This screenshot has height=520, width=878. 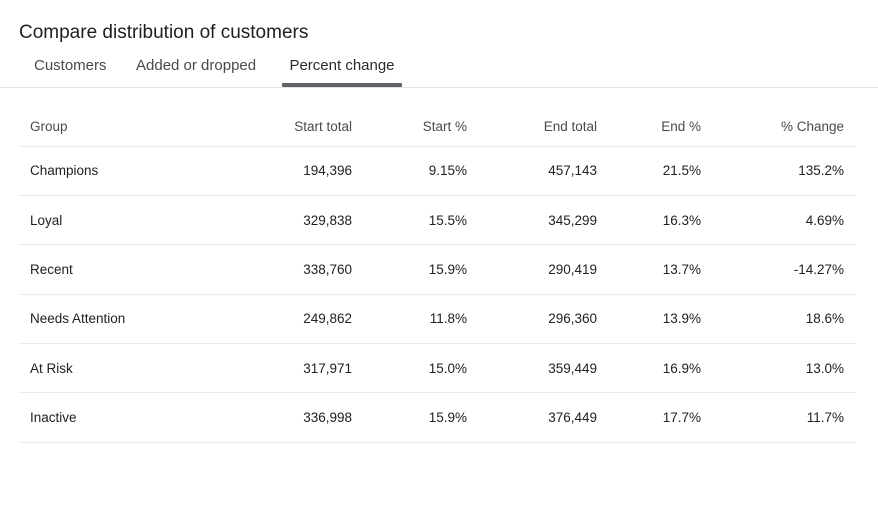 What do you see at coordinates (271, 319) in the screenshot?
I see `cell-start-total: 249,862` at bounding box center [271, 319].